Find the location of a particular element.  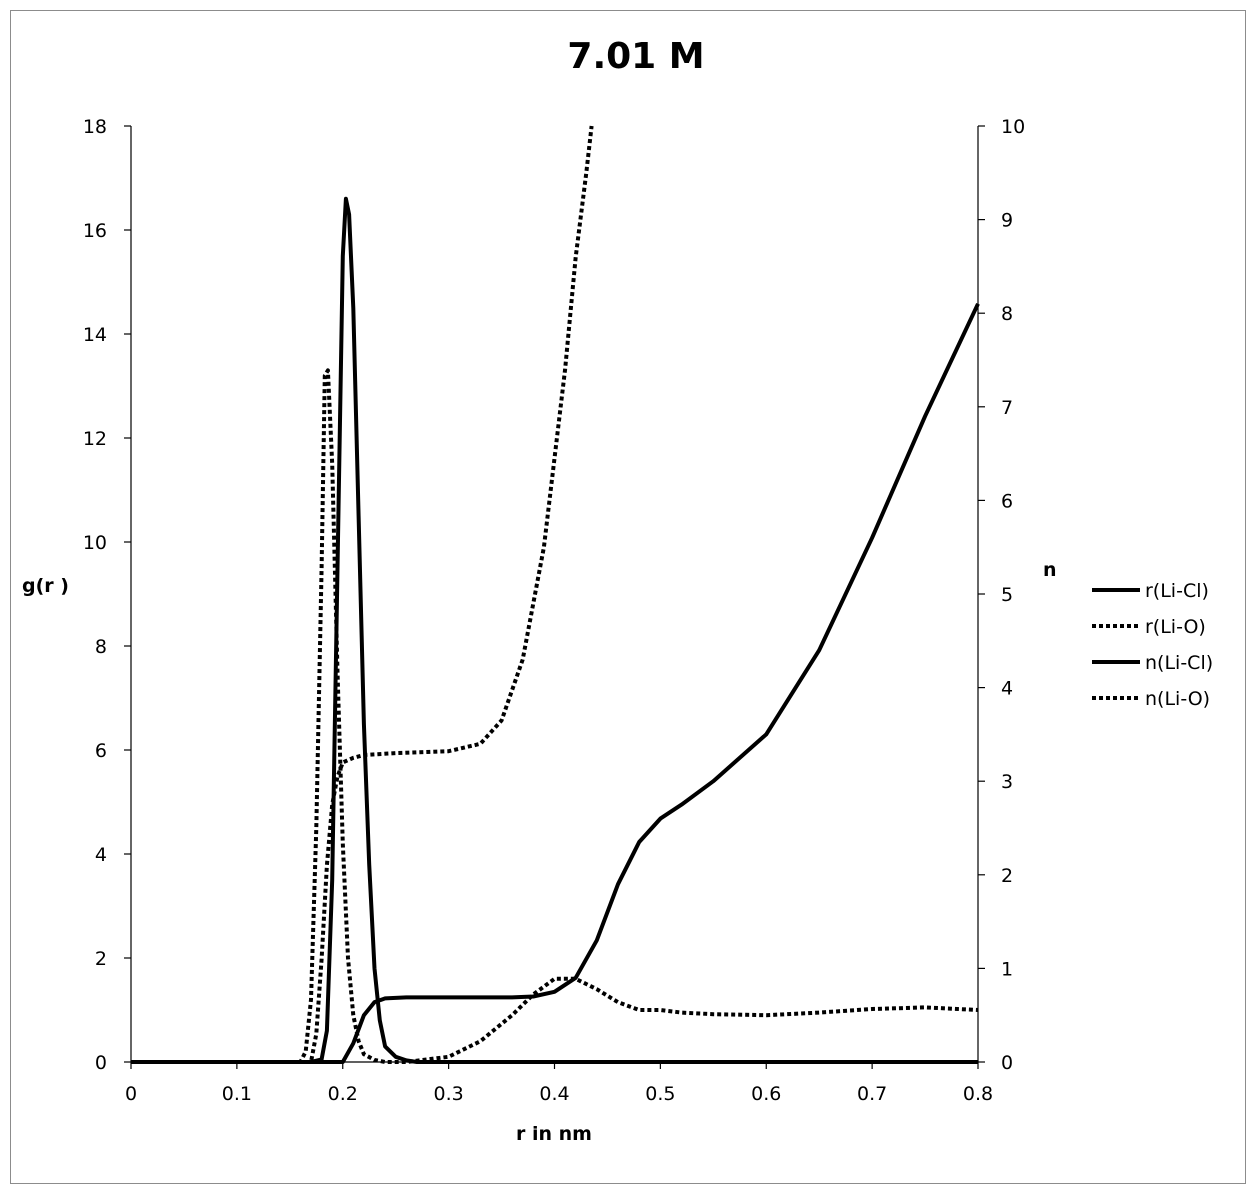

legend-label: r(Li-Cl) is located at coordinates (1177, 591).